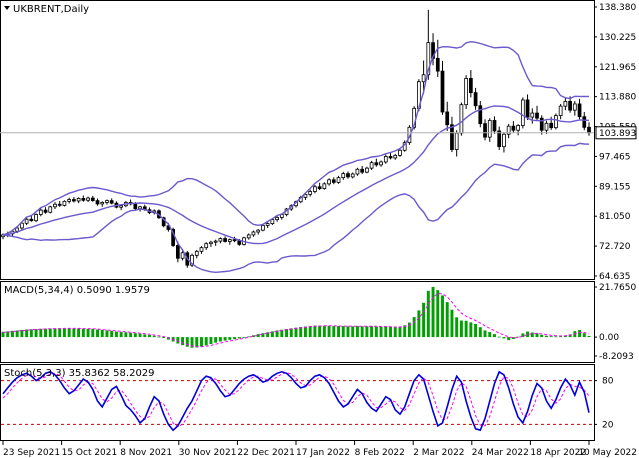 The height and width of the screenshot is (458, 639). I want to click on date-tick-label: 8 Nov 2021, so click(146, 453).